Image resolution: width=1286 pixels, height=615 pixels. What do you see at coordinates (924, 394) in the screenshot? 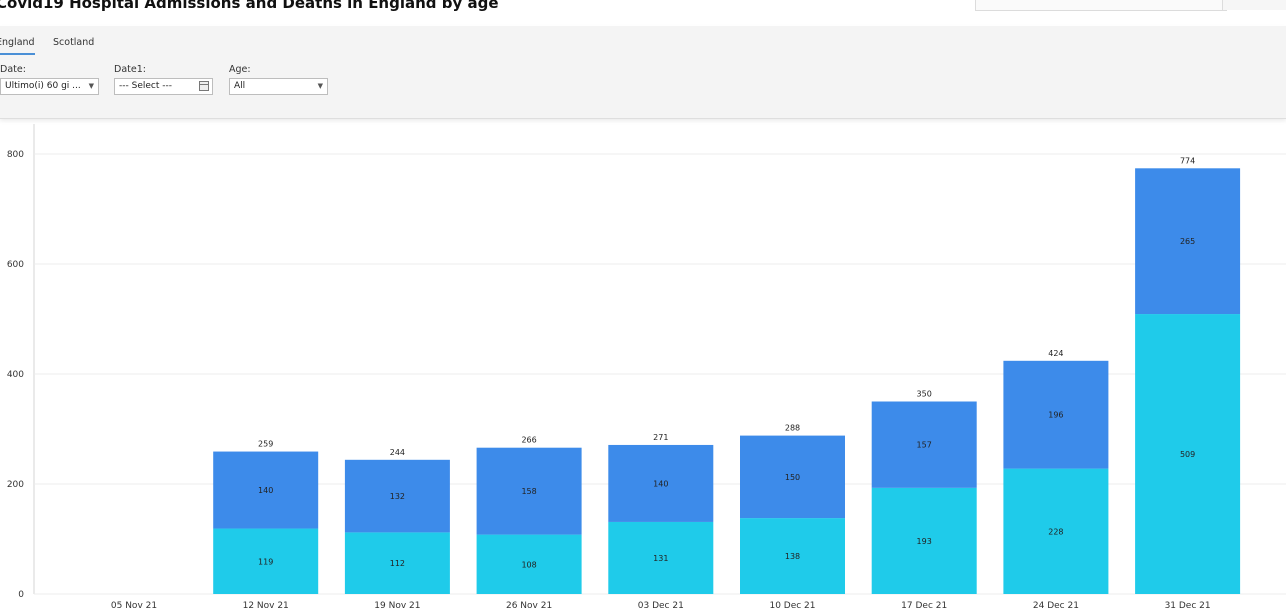
I see `total-label: 350` at bounding box center [924, 394].